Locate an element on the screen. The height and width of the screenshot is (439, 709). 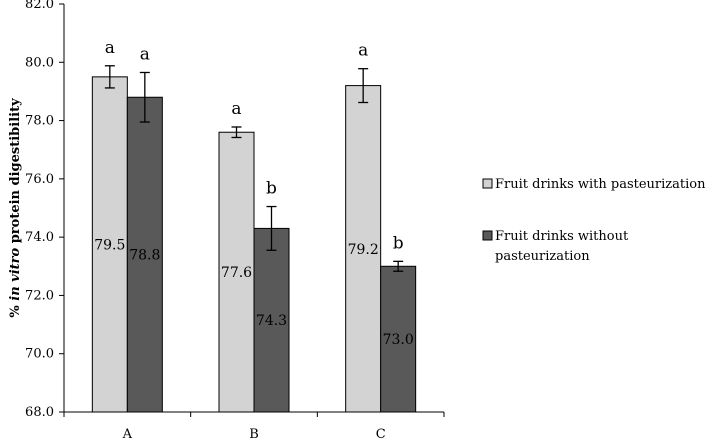
y-axis-label: % in vitro protein digestibility is located at coordinates (15, 208).